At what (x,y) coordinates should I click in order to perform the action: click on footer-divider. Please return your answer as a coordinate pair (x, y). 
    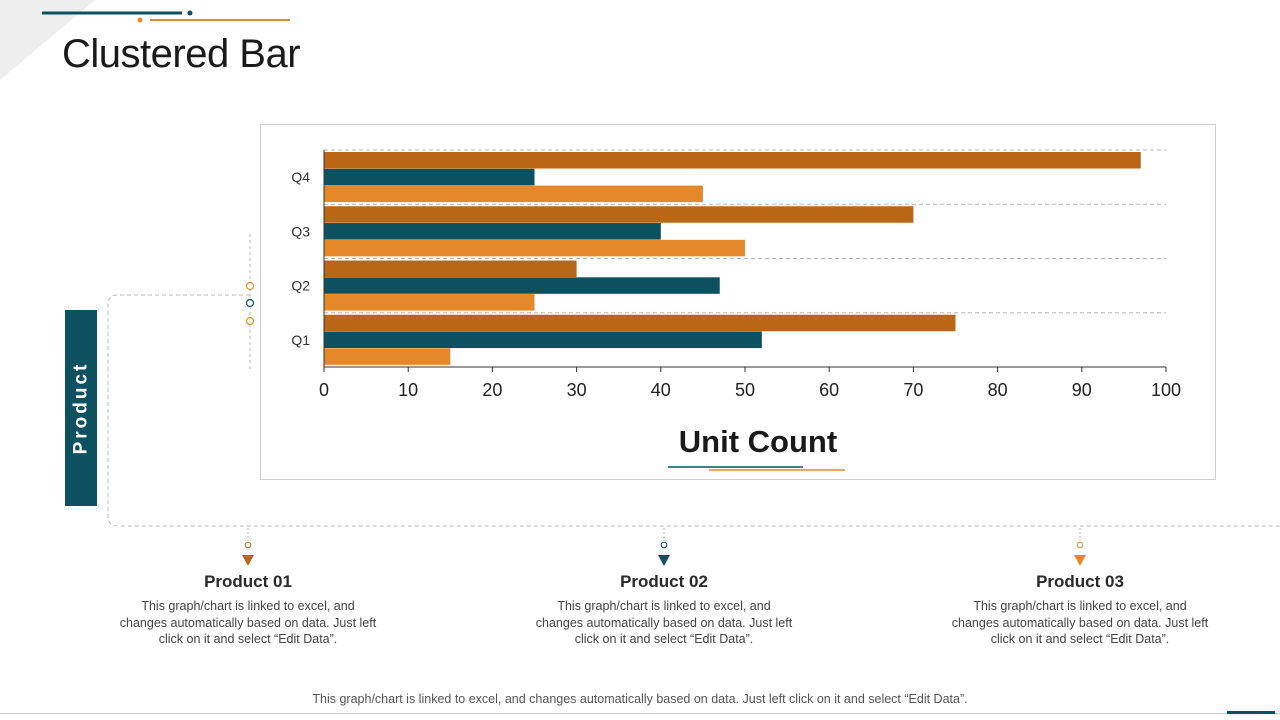
    Looking at the image, I should click on (640, 713).